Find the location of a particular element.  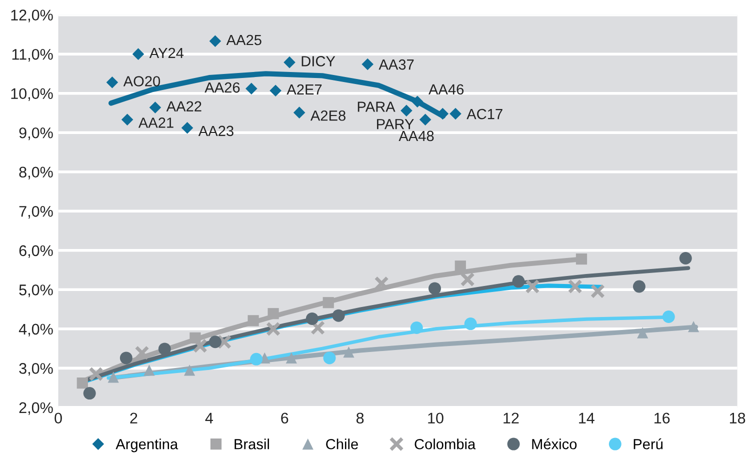

x-tick-label: 16 is located at coordinates (662, 418).